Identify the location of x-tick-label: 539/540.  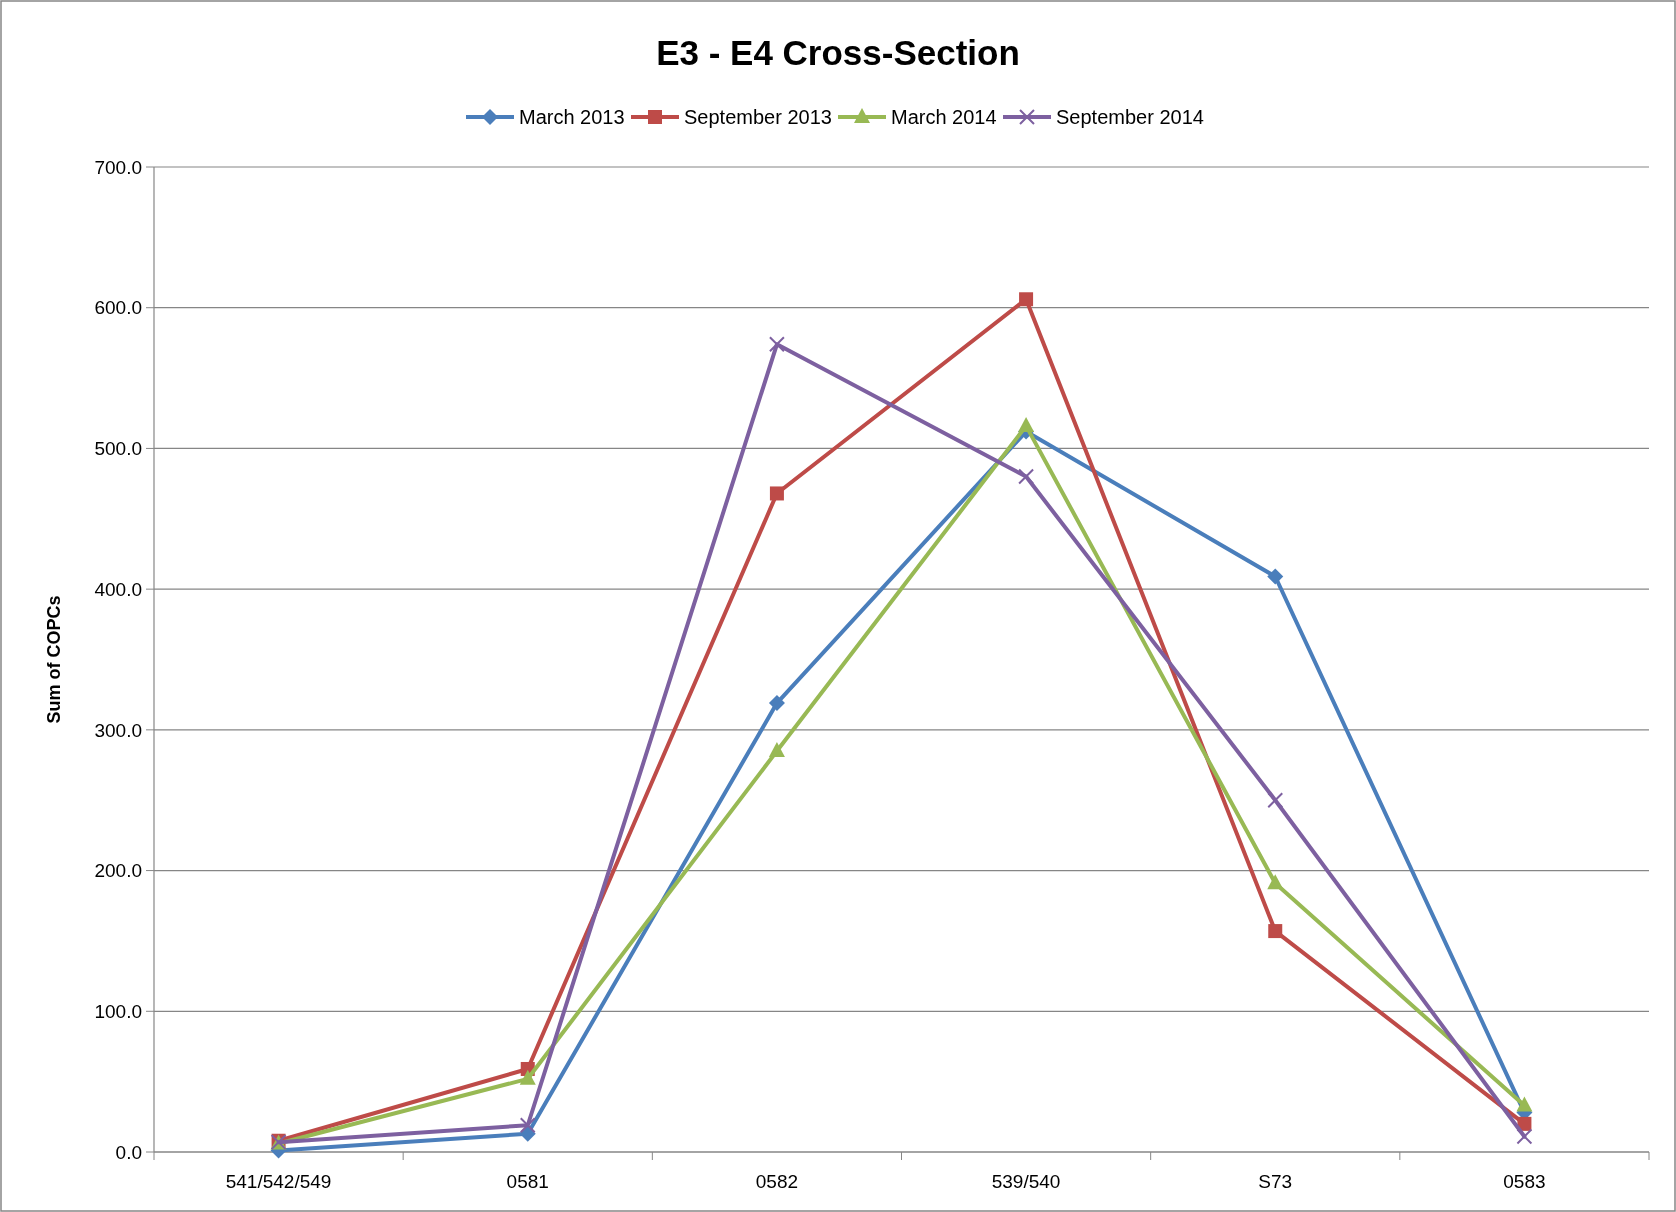
(1026, 1181).